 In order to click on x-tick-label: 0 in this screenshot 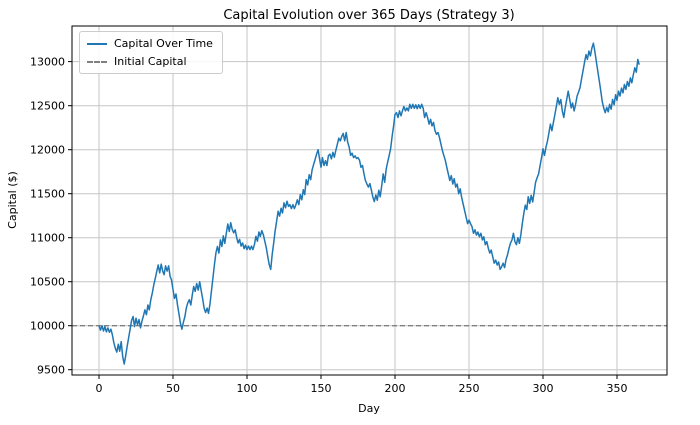, I will do `click(99, 388)`.